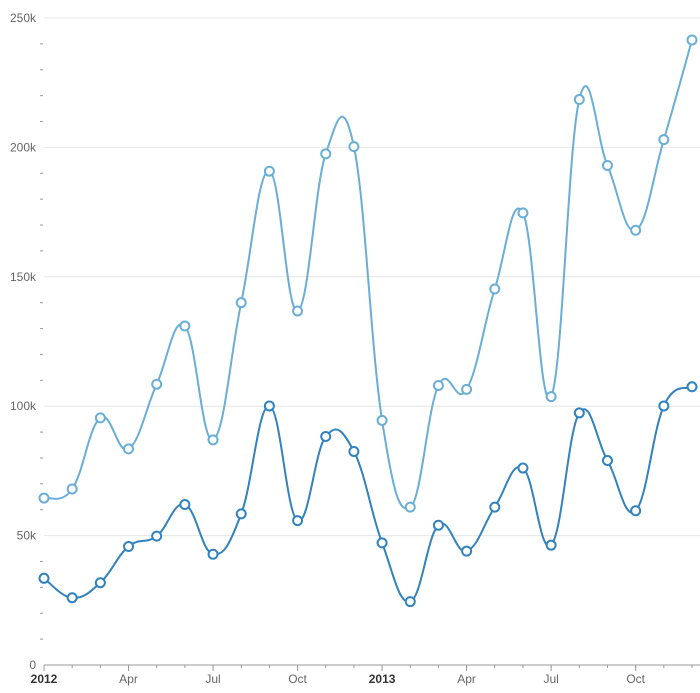 Image resolution: width=700 pixels, height=693 pixels. Describe the element at coordinates (382, 679) in the screenshot. I see `x-tick-label: 2013` at that location.